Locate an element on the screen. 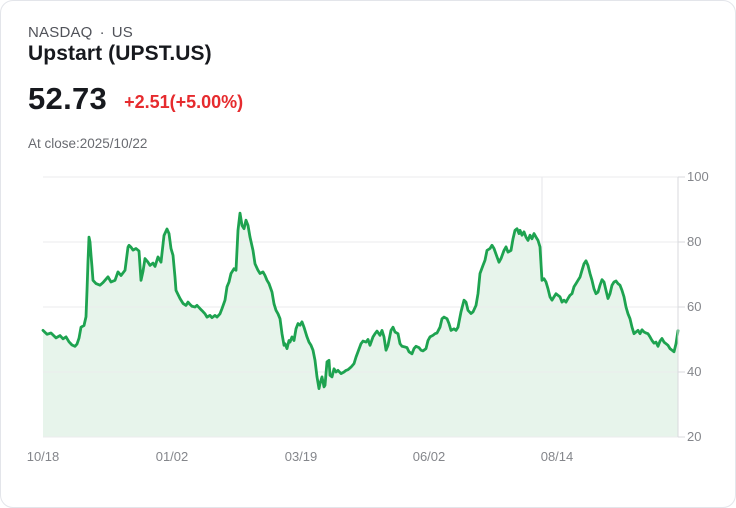 This screenshot has height=508, width=736. close-info: At close:2025/10/22 is located at coordinates (88, 143).